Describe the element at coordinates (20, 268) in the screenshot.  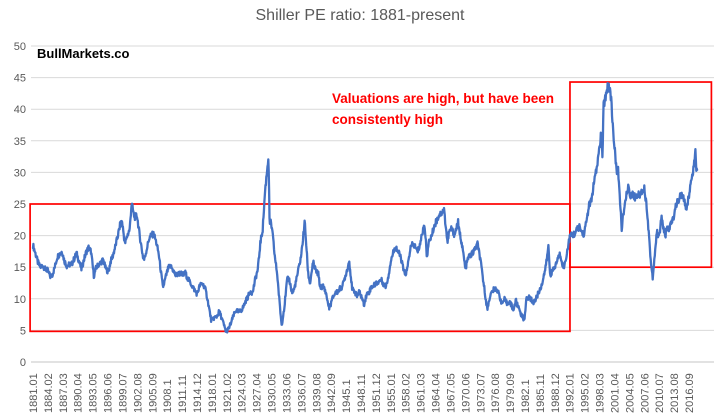
I see `y-tick-label: 15` at that location.